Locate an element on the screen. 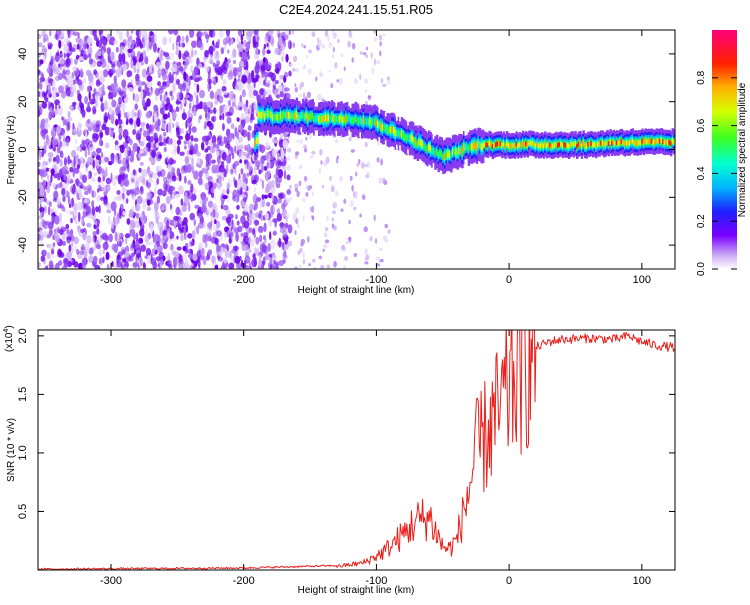 The width and height of the screenshot is (750, 605). colorbar-tick-label: 0.8 is located at coordinates (701, 77).